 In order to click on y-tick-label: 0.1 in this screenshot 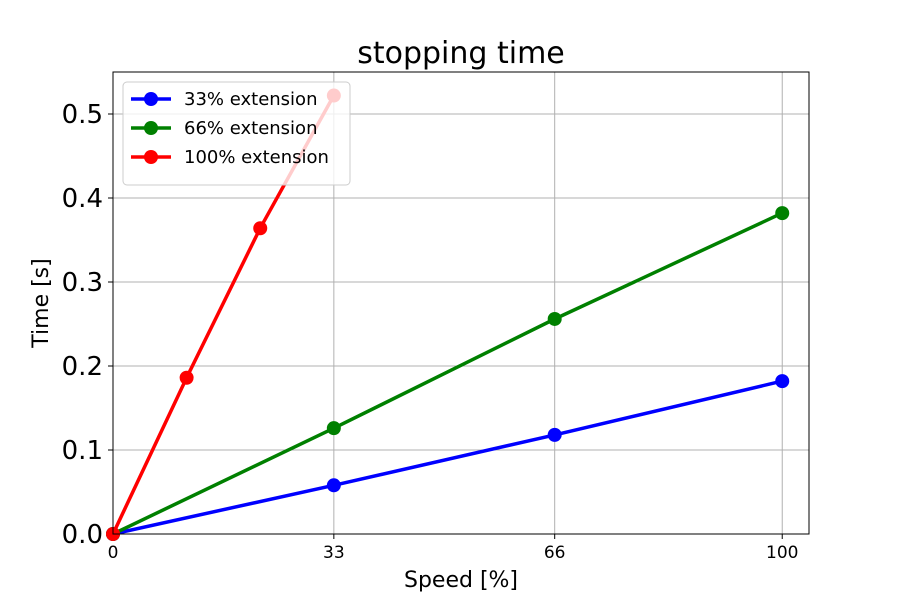, I will do `click(82, 451)`.